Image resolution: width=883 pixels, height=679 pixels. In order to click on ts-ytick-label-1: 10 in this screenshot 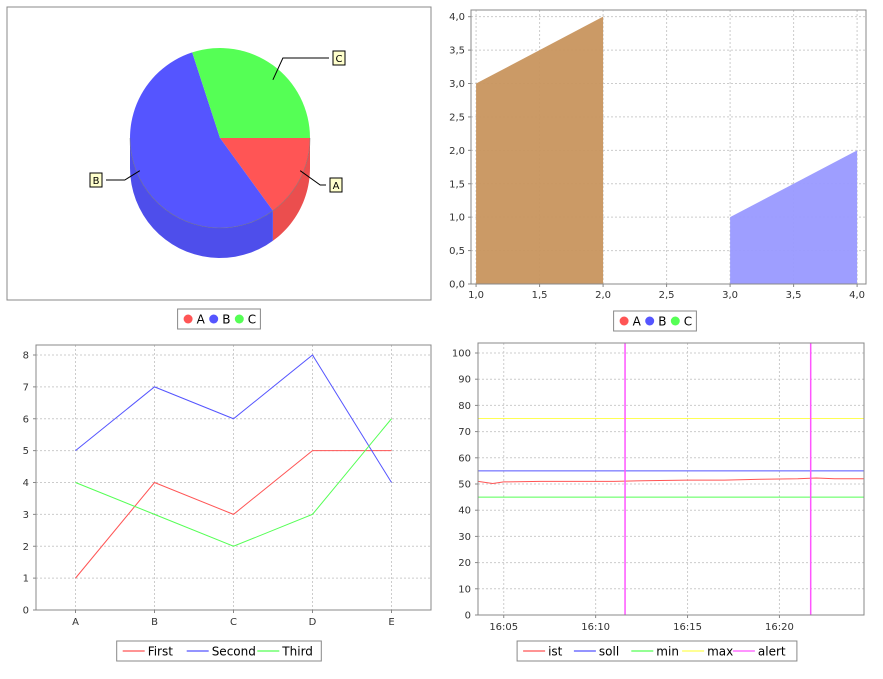, I will do `click(464, 589)`.